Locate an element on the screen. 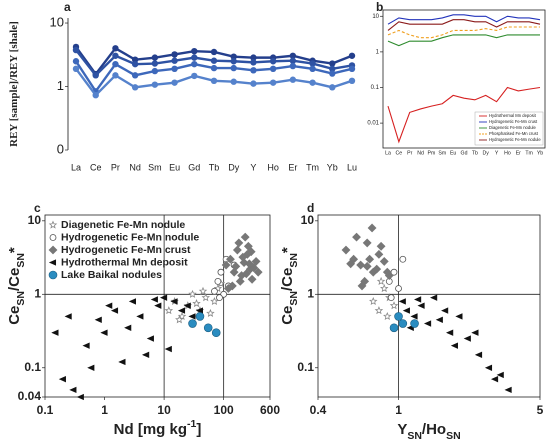  label-part: Y is located at coordinates (402, 429).